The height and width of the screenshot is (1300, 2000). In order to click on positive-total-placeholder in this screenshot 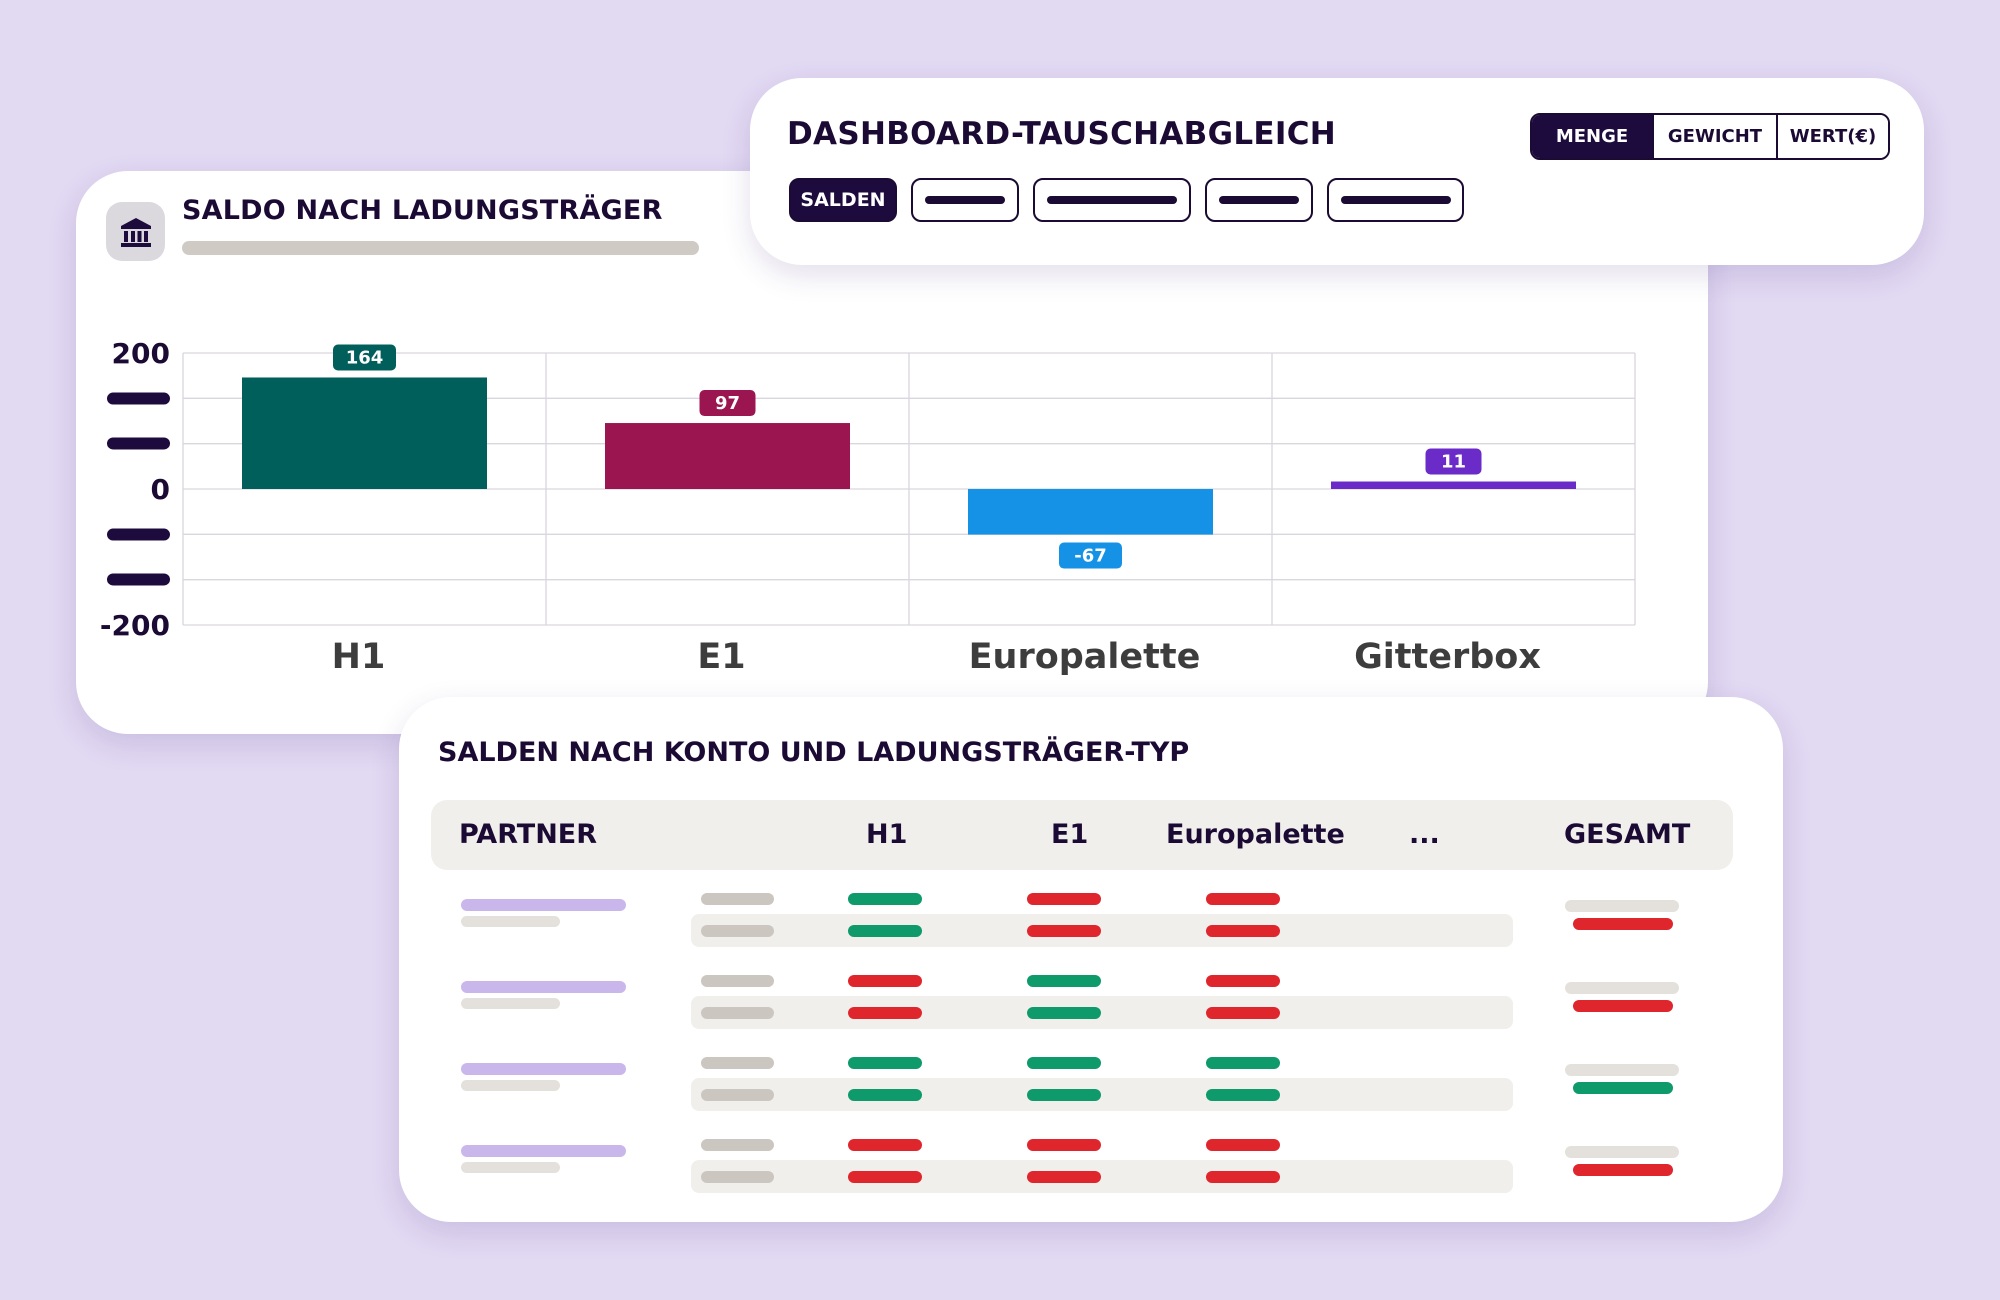, I will do `click(1623, 1088)`.